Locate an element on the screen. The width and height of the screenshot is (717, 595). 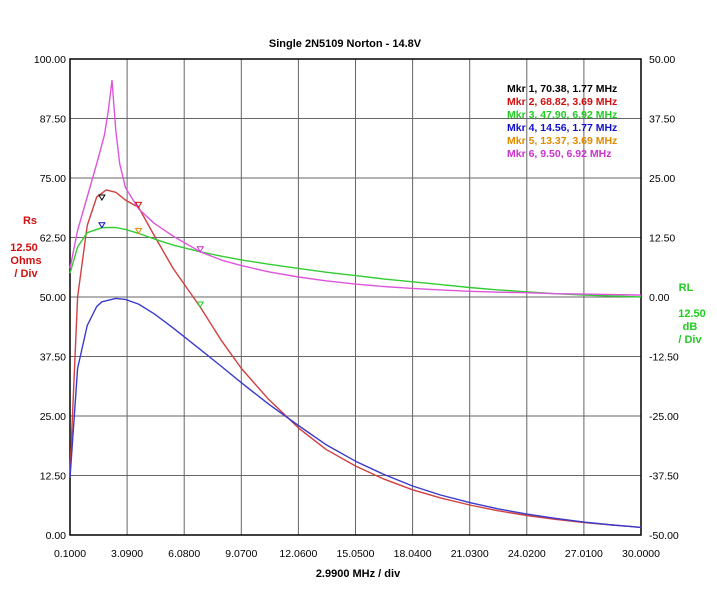
left-axis-name: Rs is located at coordinates (30, 221).